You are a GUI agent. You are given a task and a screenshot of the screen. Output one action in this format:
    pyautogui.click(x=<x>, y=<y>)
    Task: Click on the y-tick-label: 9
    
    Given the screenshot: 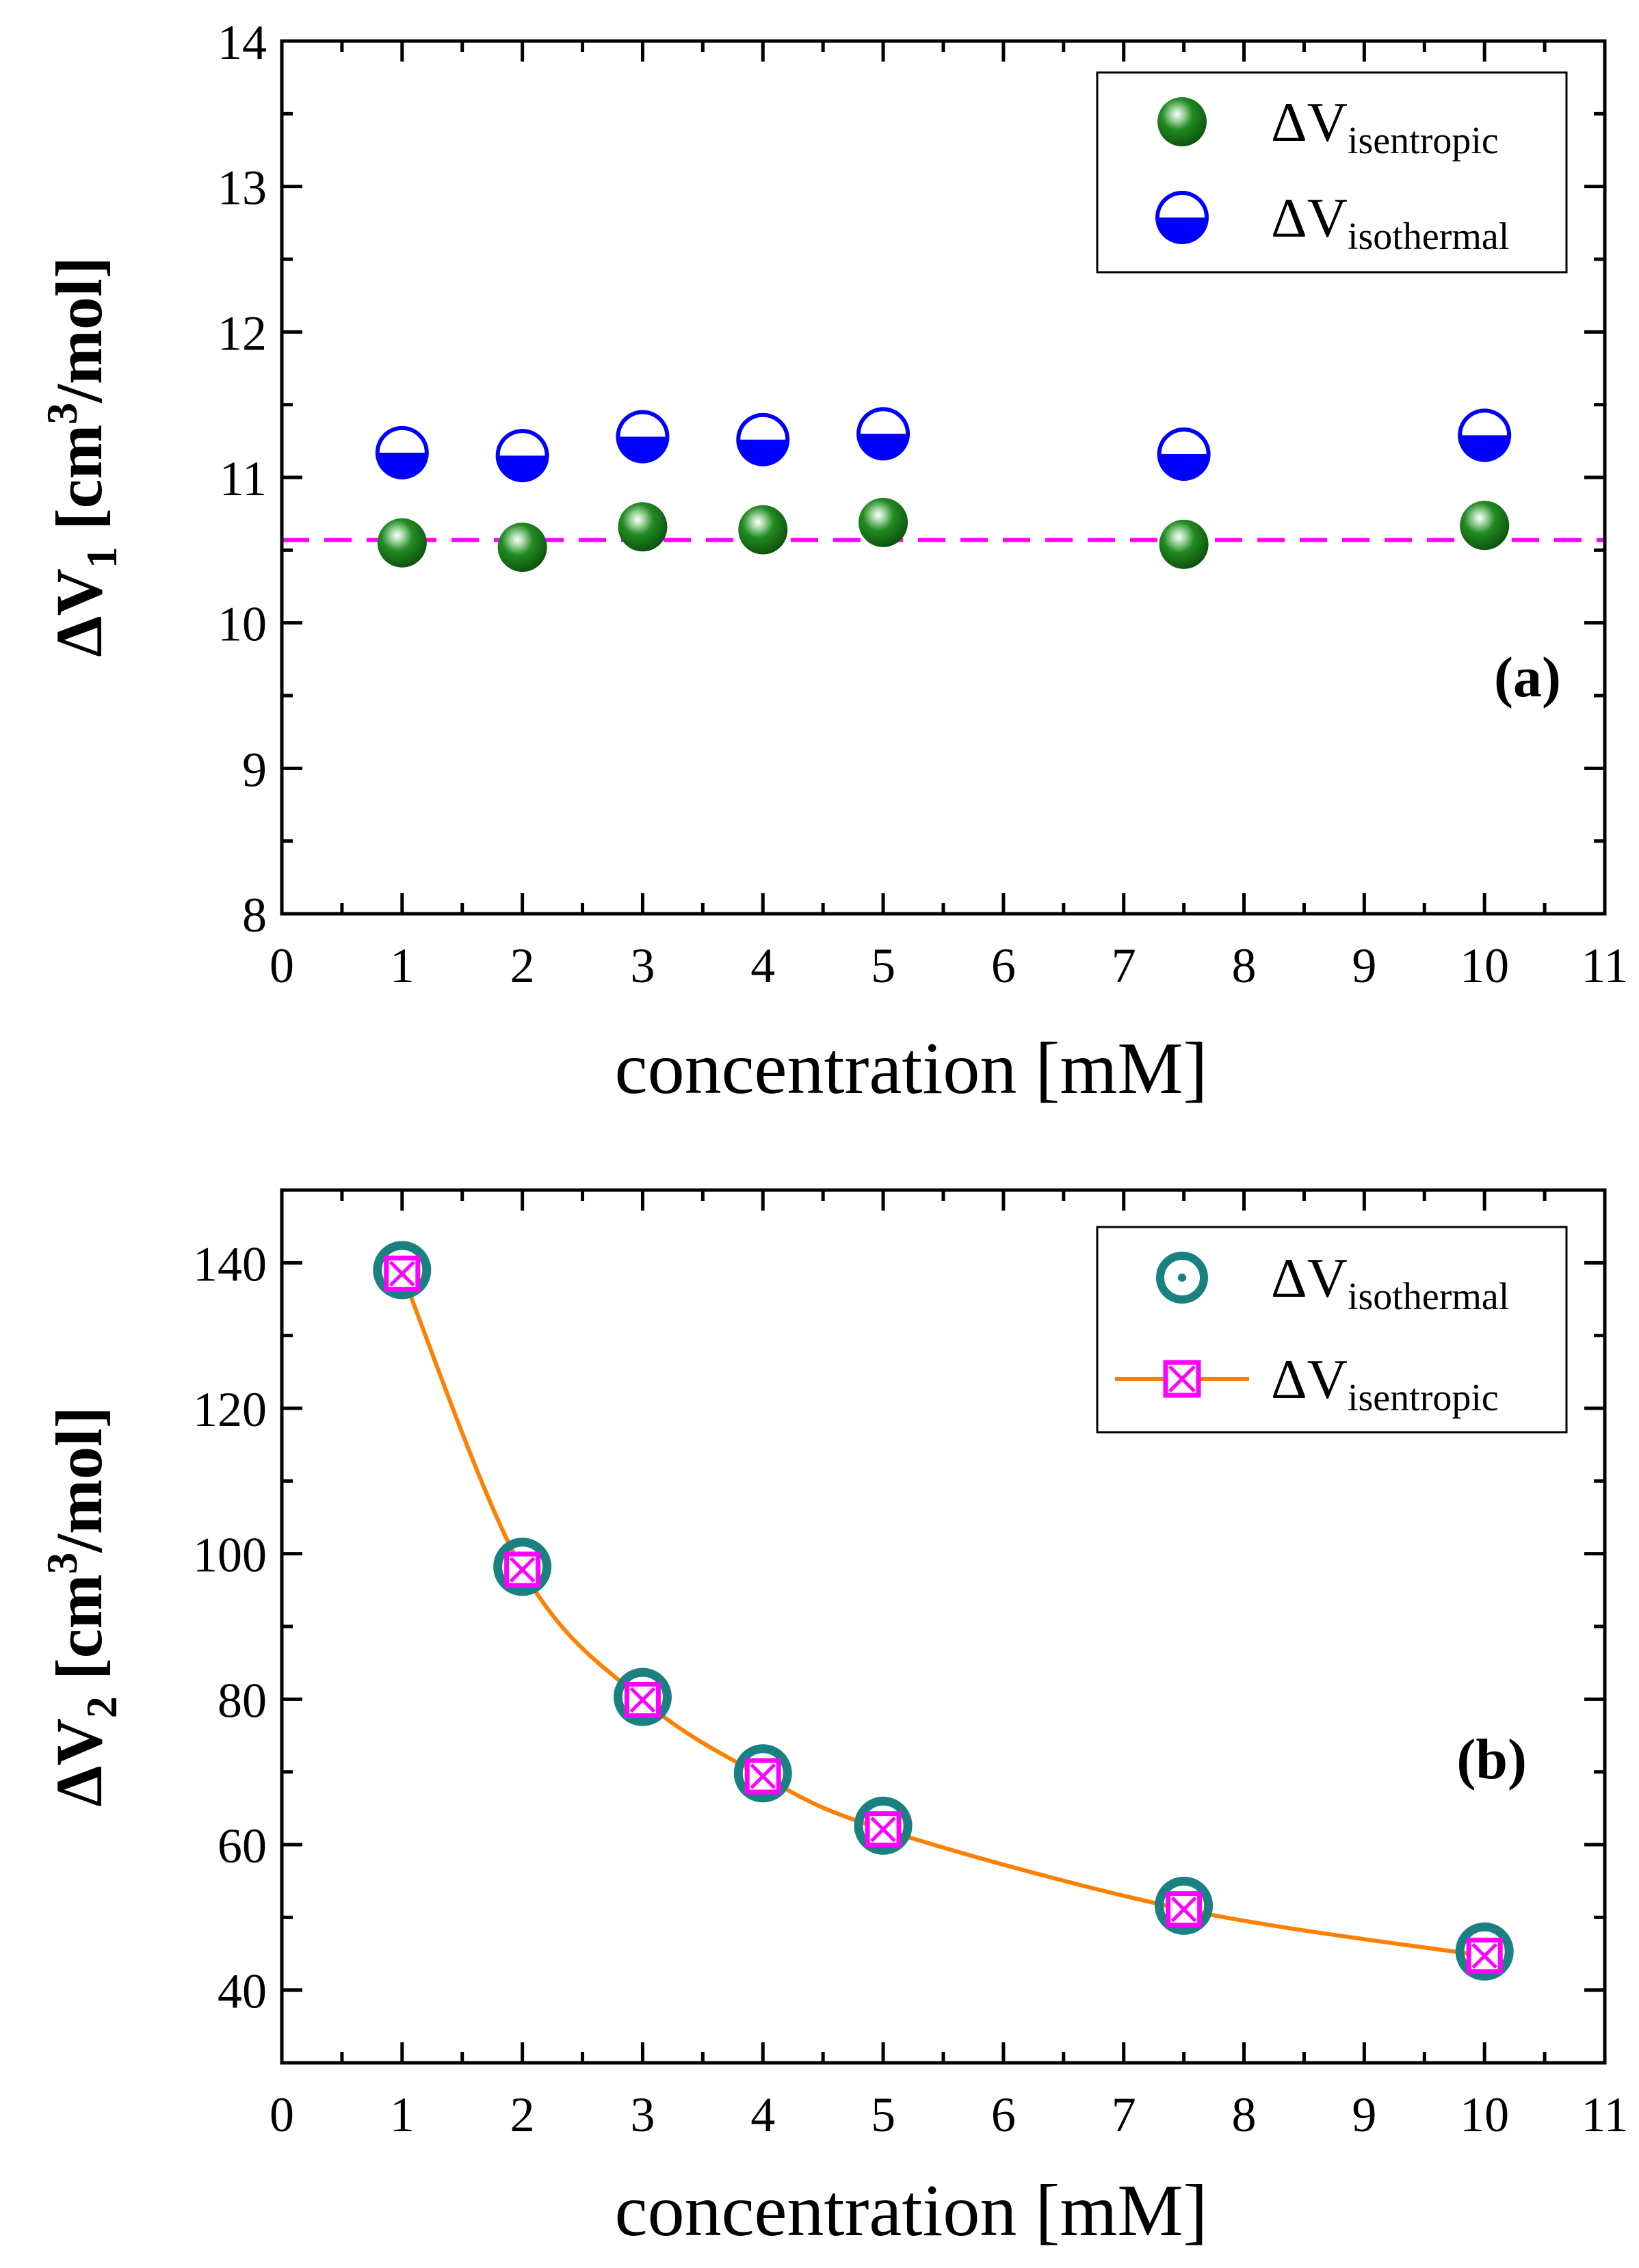 What is the action you would take?
    pyautogui.click(x=255, y=769)
    